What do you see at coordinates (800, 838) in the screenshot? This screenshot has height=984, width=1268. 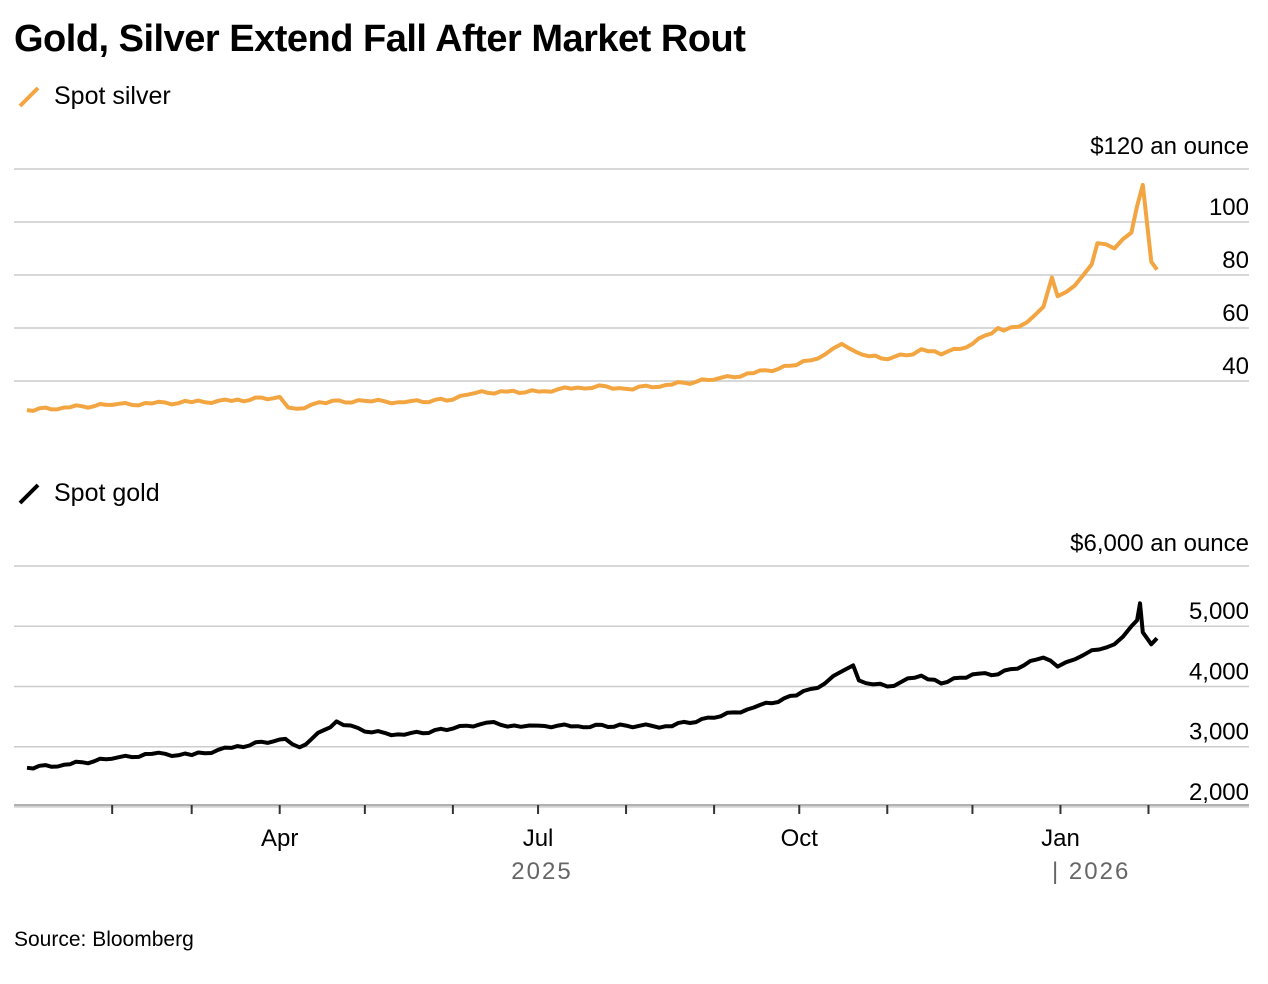 I see `x-axis-label: Oct` at bounding box center [800, 838].